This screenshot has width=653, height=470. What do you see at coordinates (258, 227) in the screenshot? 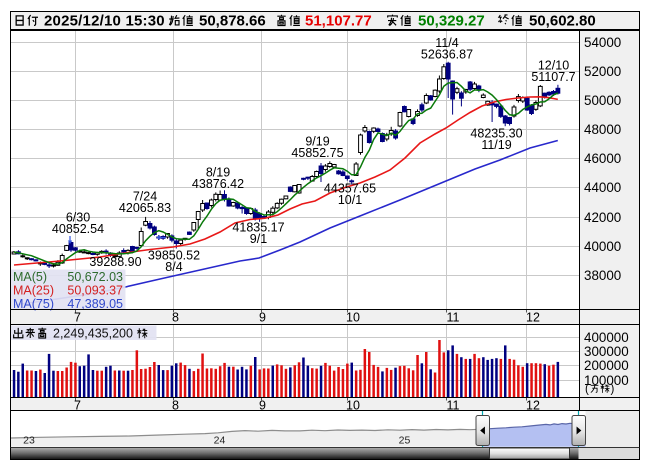
I see `svg-text: 41835.17` at bounding box center [258, 227].